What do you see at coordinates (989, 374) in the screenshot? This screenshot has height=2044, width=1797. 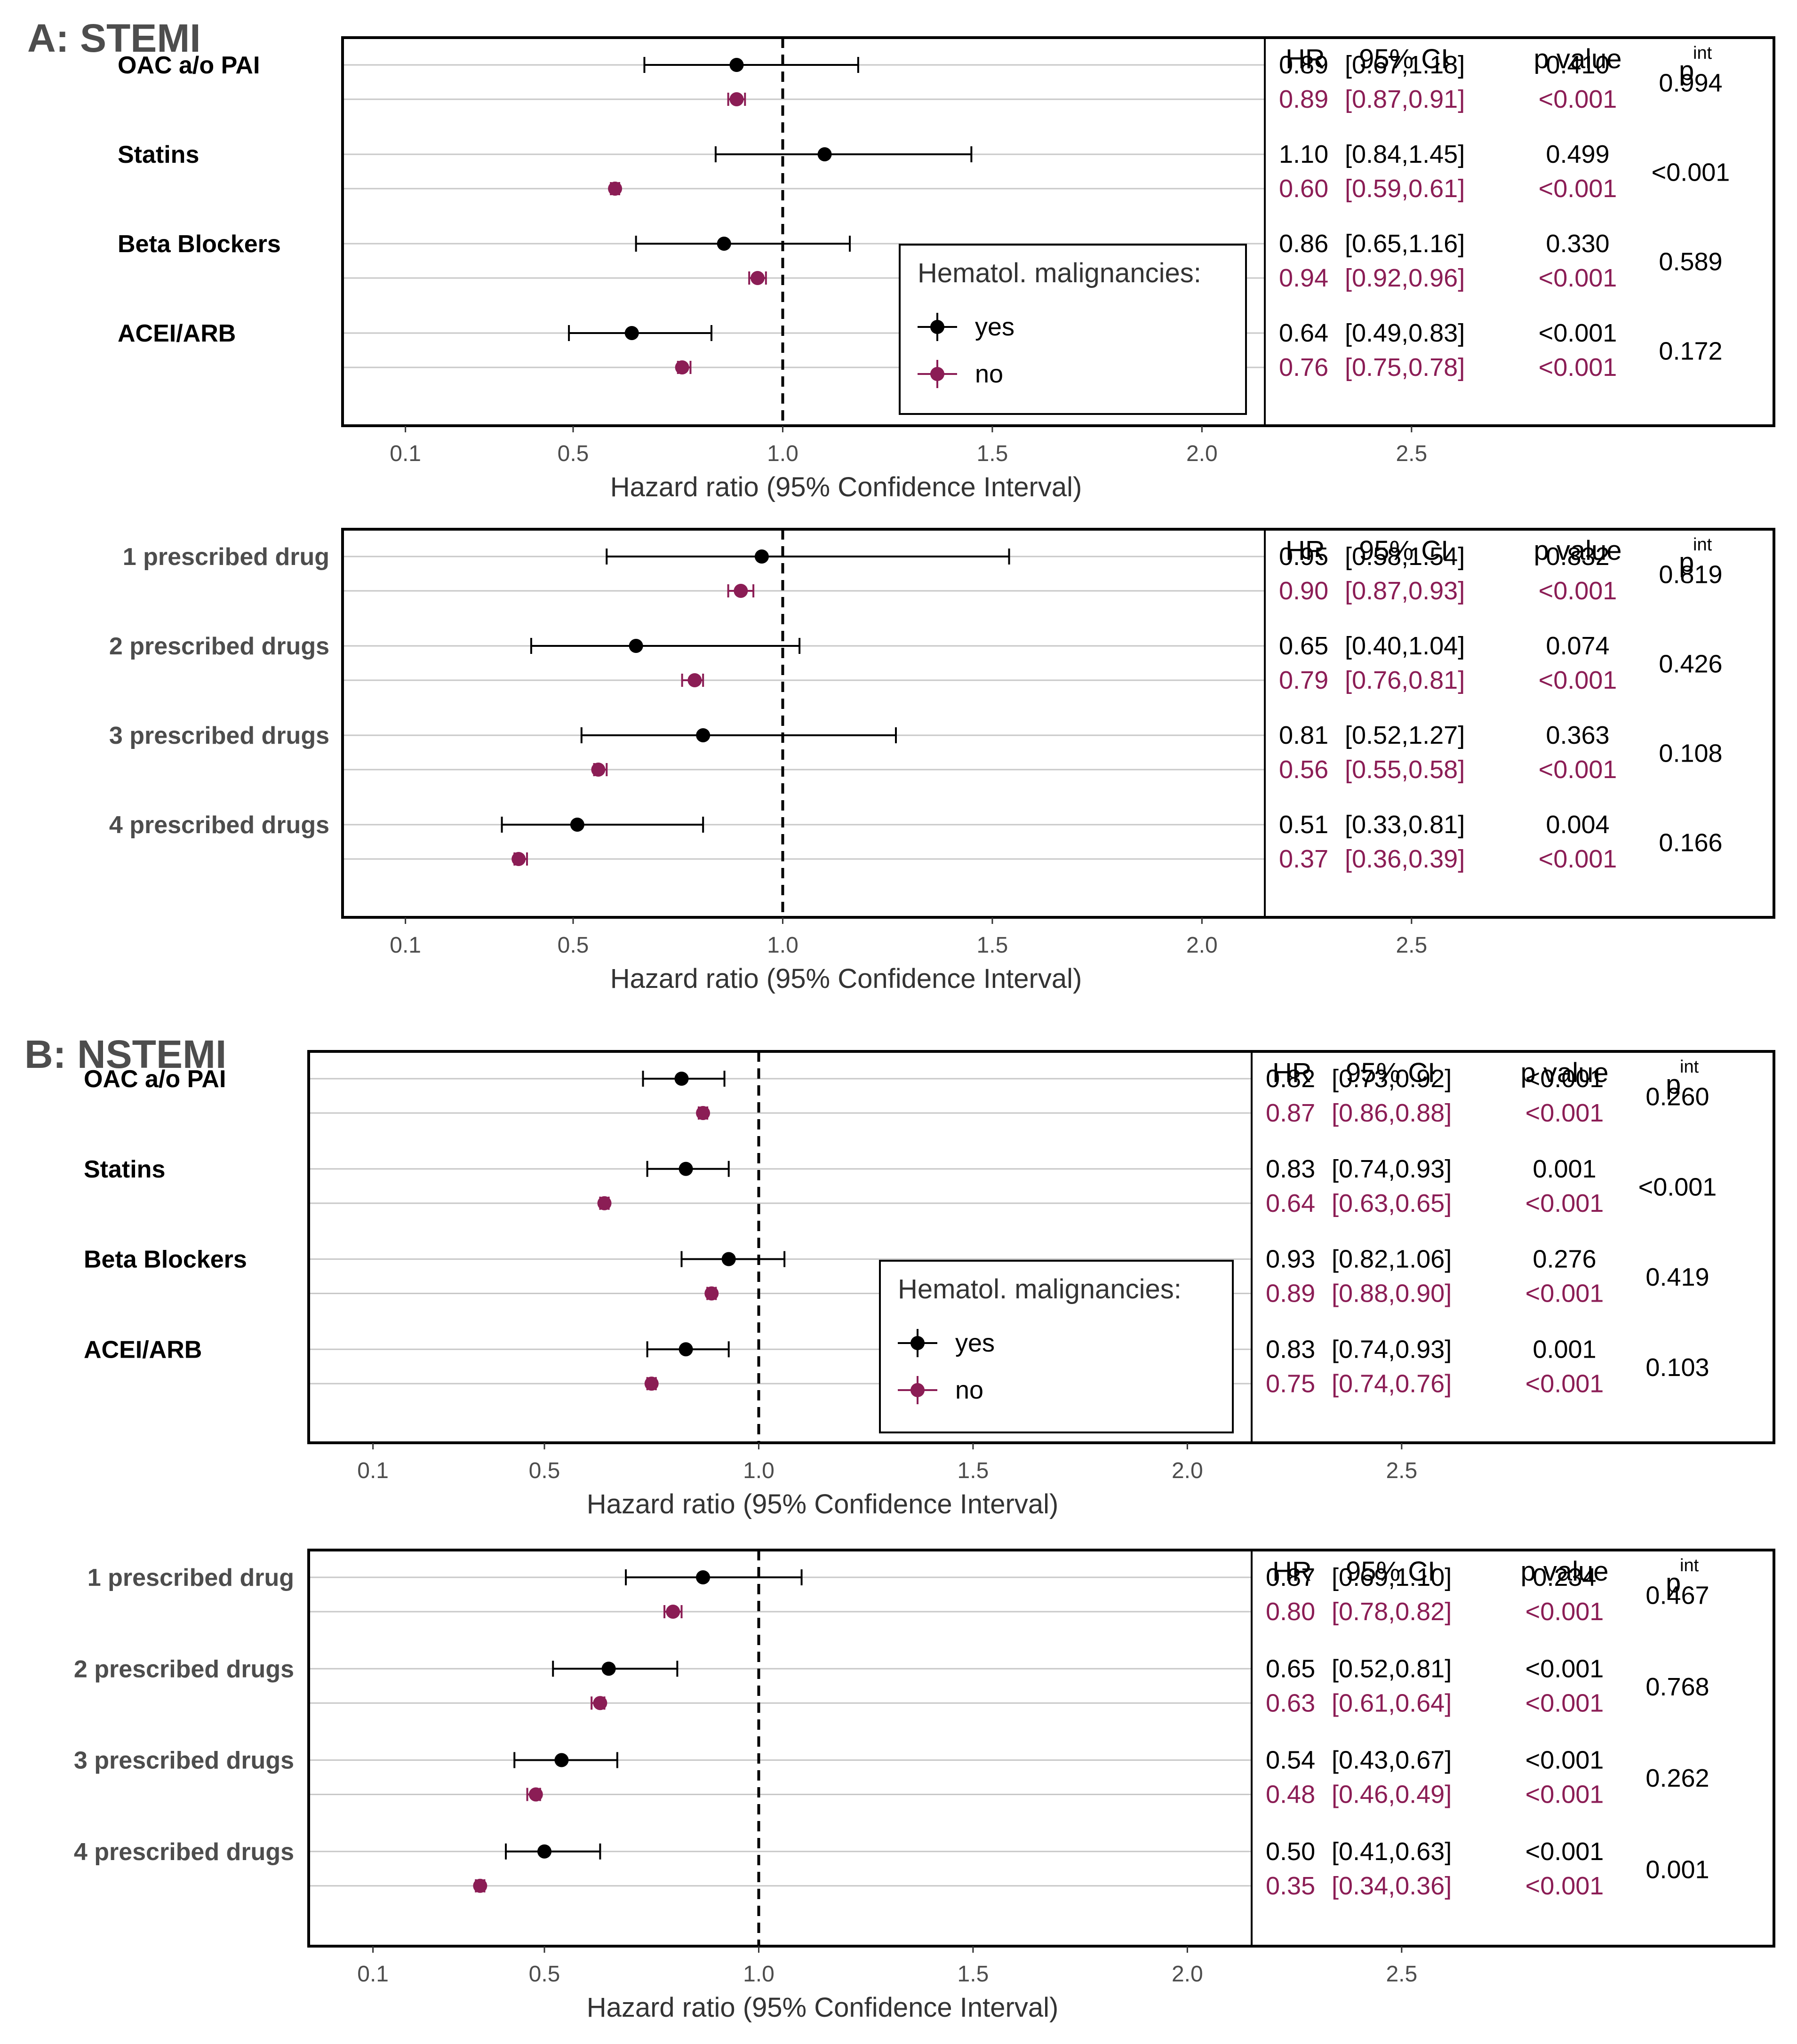 I see `legend-label-no: no` at bounding box center [989, 374].